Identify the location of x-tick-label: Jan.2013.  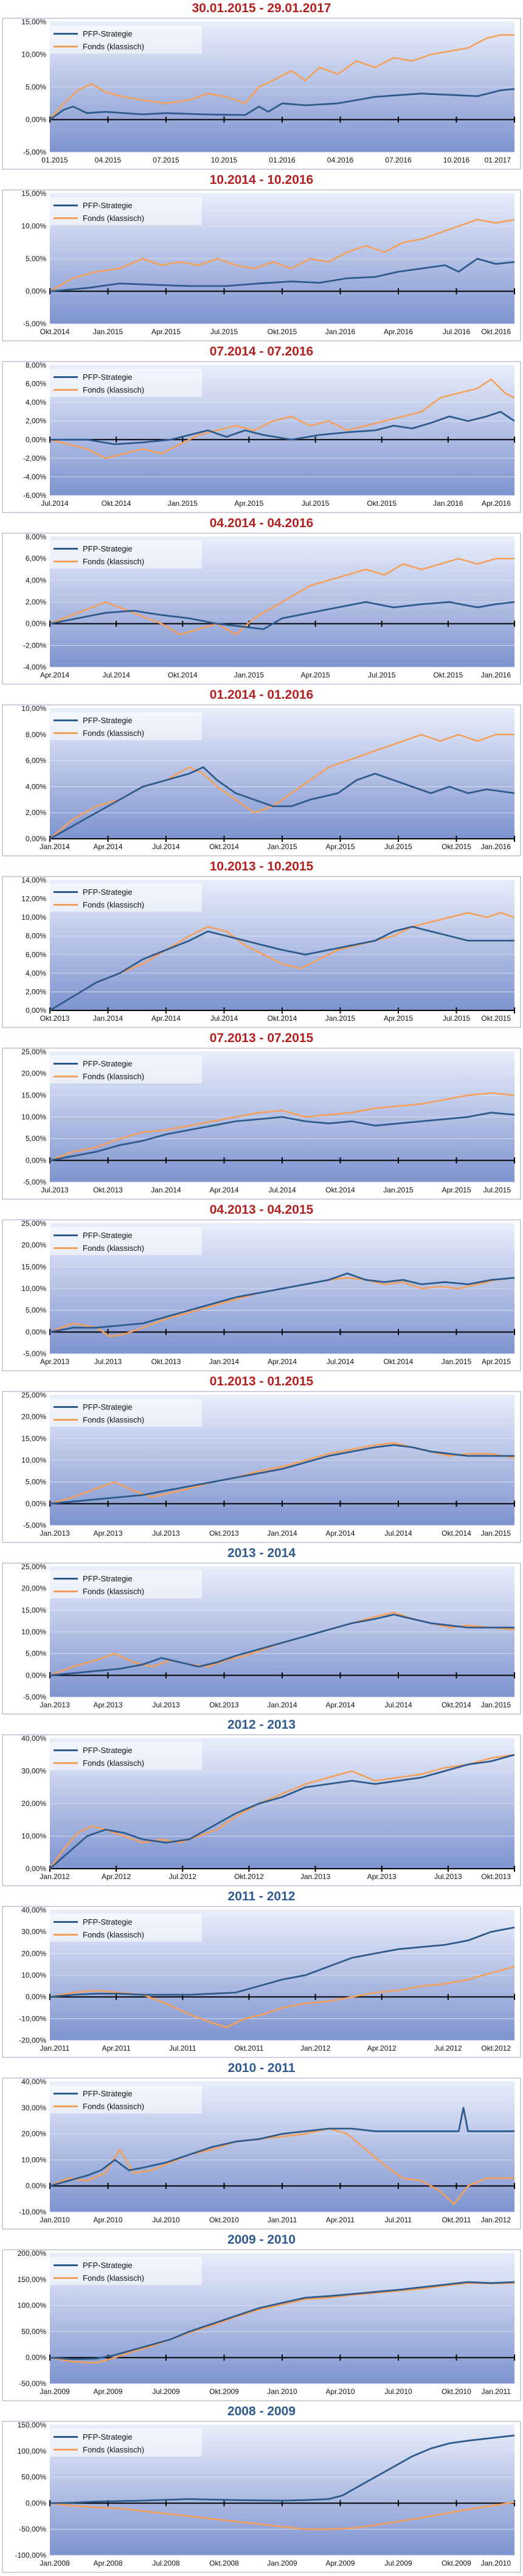
(55, 1705).